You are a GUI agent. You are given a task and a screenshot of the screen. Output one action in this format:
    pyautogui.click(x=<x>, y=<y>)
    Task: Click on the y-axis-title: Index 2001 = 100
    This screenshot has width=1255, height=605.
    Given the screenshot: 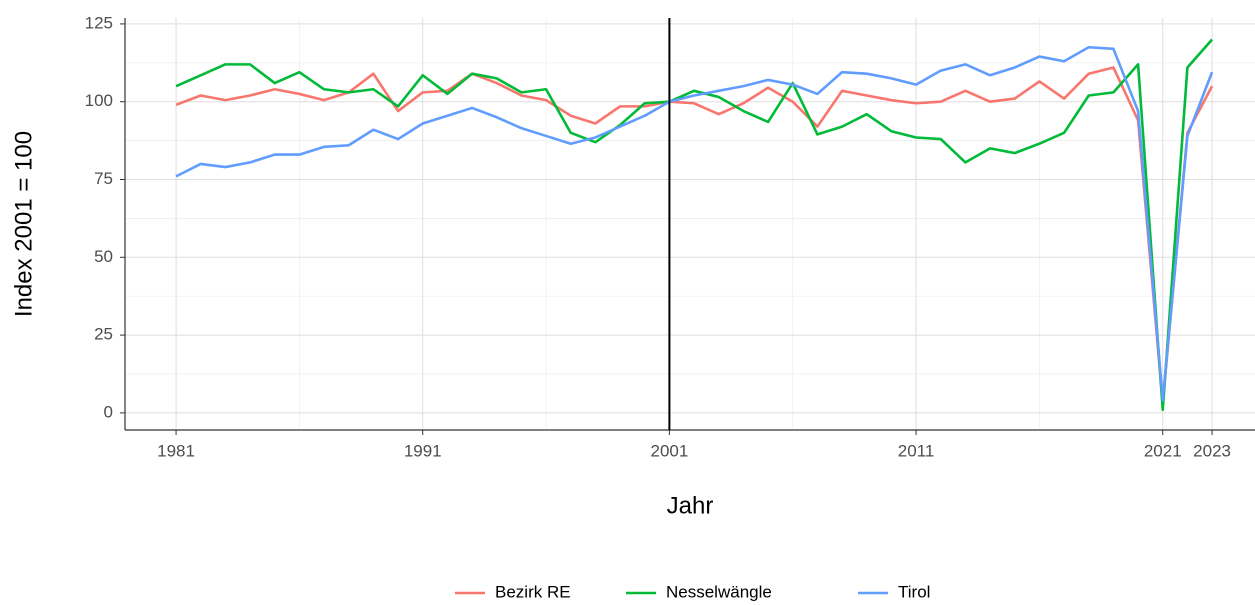 What is the action you would take?
    pyautogui.click(x=23, y=224)
    